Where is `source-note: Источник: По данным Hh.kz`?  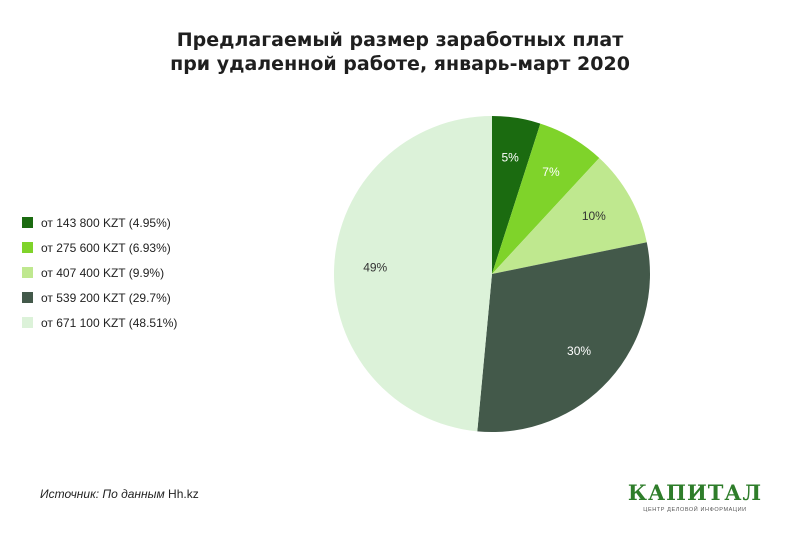
source-note: Источник: По данным Hh.kz is located at coordinates (119, 494).